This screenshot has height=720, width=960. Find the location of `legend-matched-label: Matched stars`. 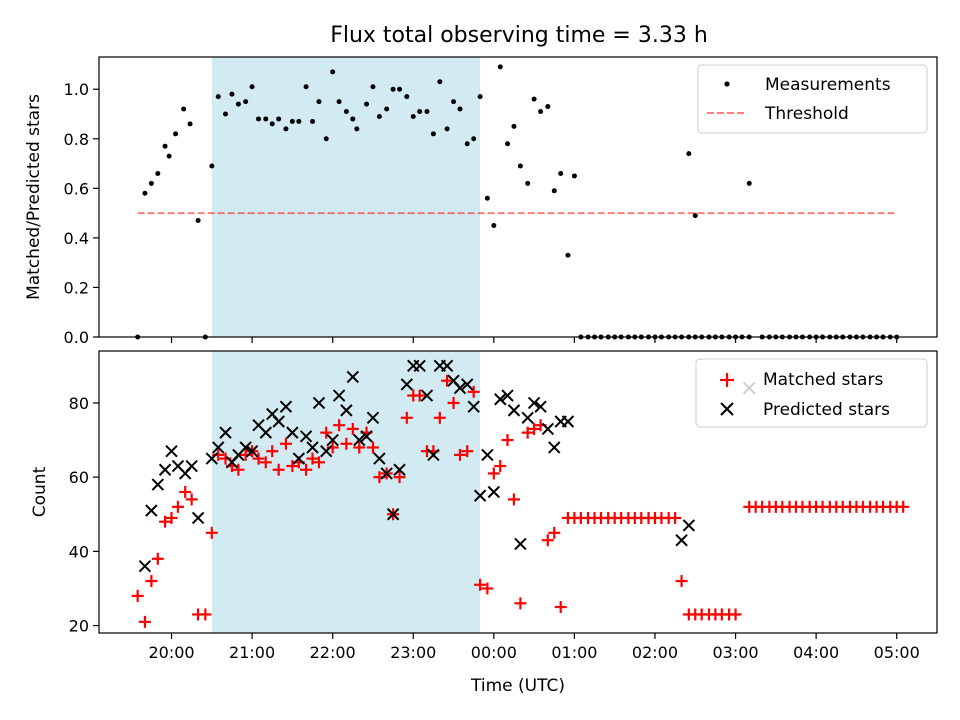

legend-matched-label: Matched stars is located at coordinates (823, 380).